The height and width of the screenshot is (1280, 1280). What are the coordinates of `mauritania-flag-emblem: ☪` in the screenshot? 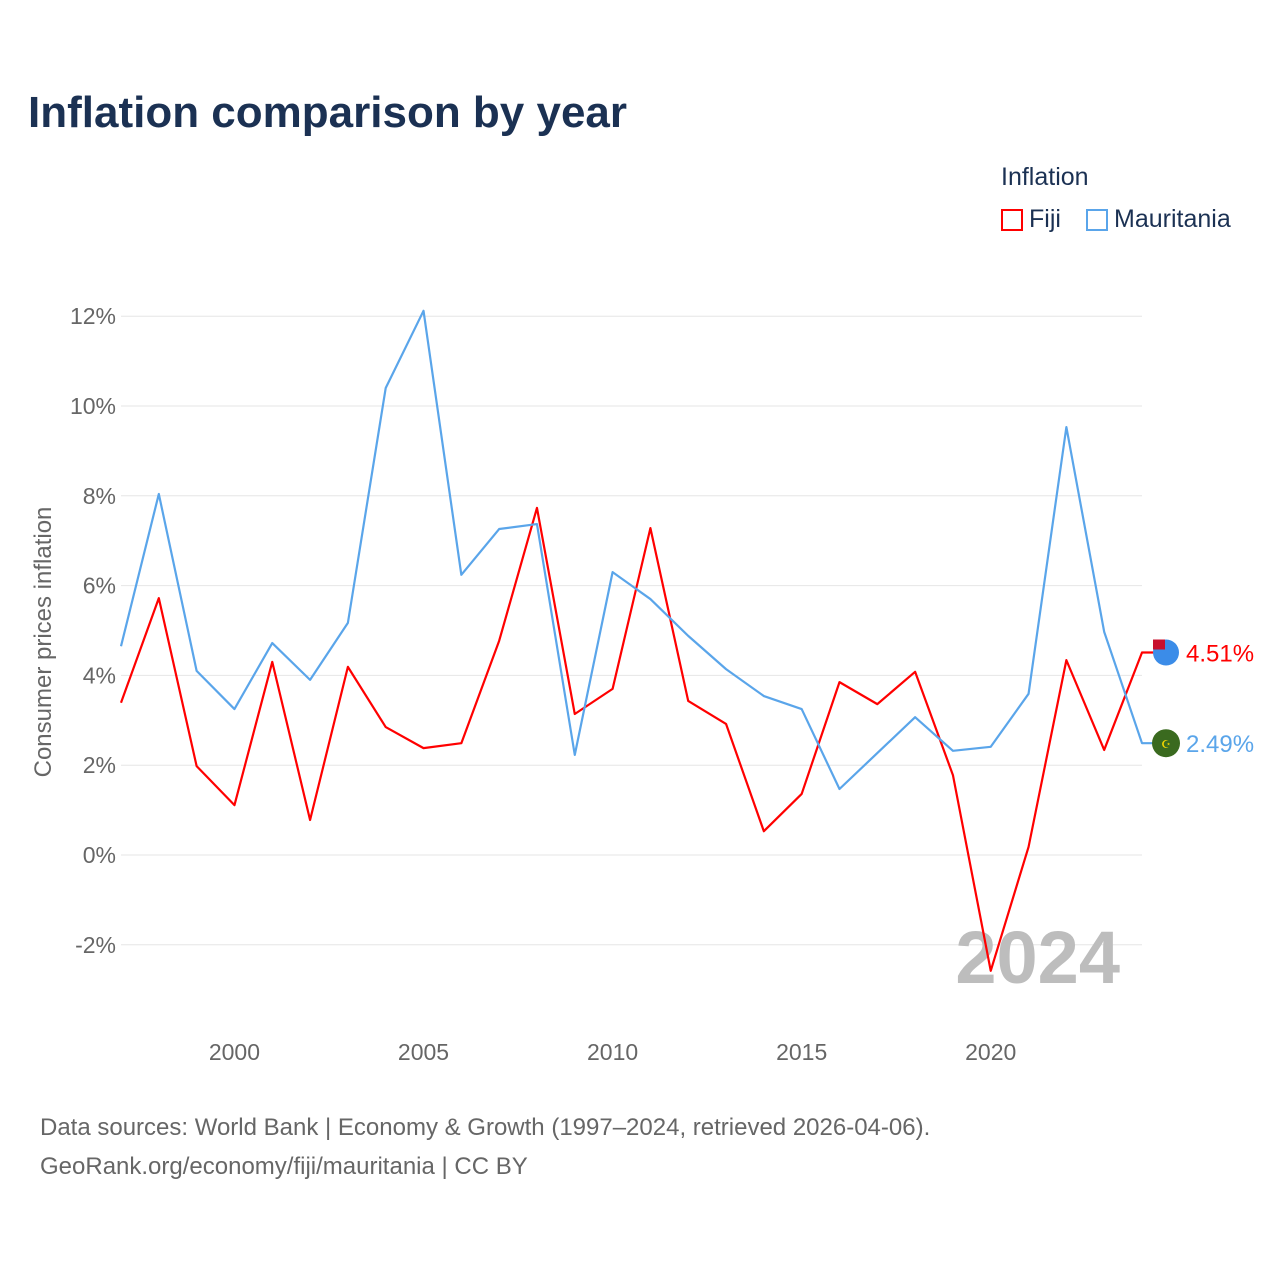 It's located at (1166, 745).